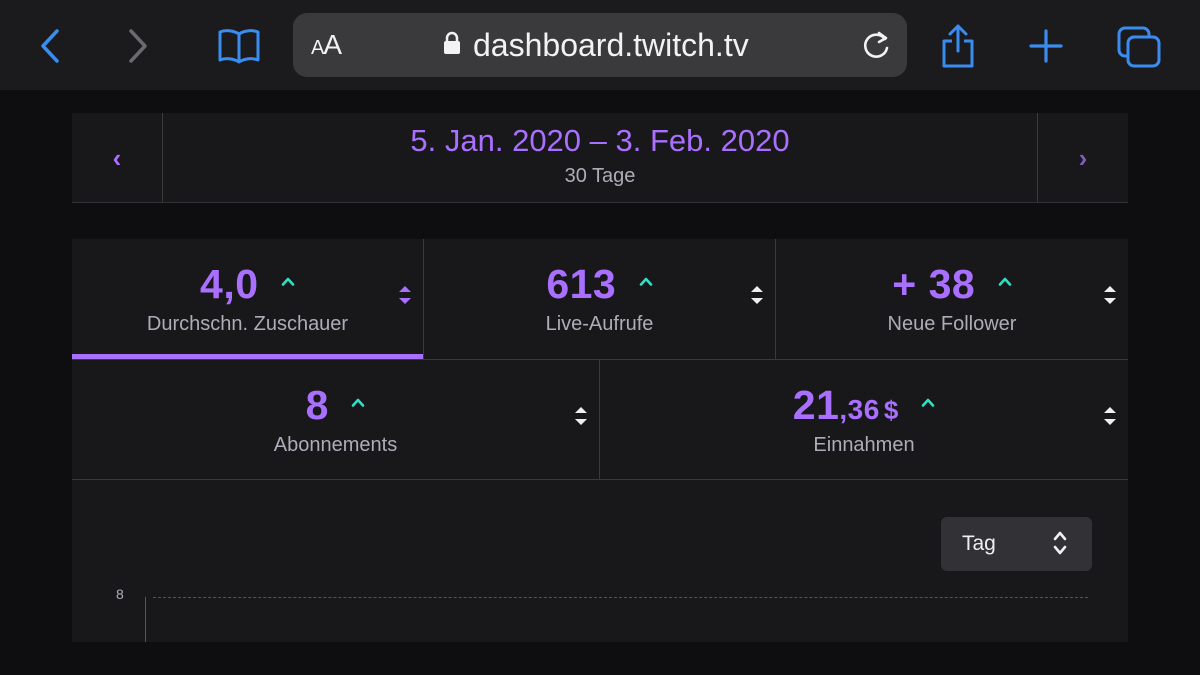 The height and width of the screenshot is (675, 1200). I want to click on stat-new-followers: + 38 Neue Follower, so click(952, 299).